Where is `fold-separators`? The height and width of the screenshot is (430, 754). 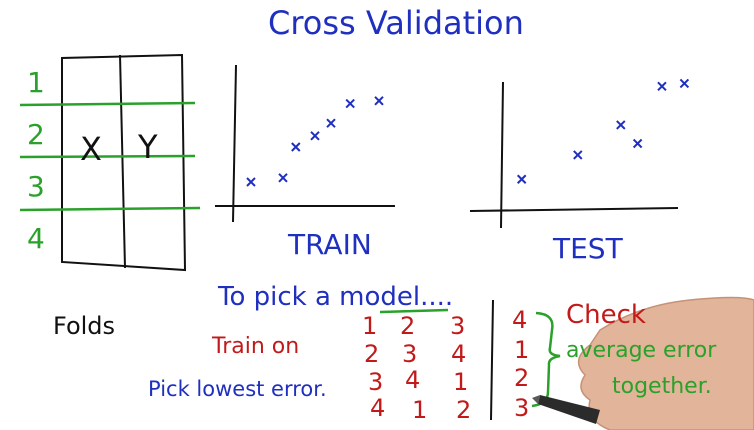 fold-separators is located at coordinates (110, 156).